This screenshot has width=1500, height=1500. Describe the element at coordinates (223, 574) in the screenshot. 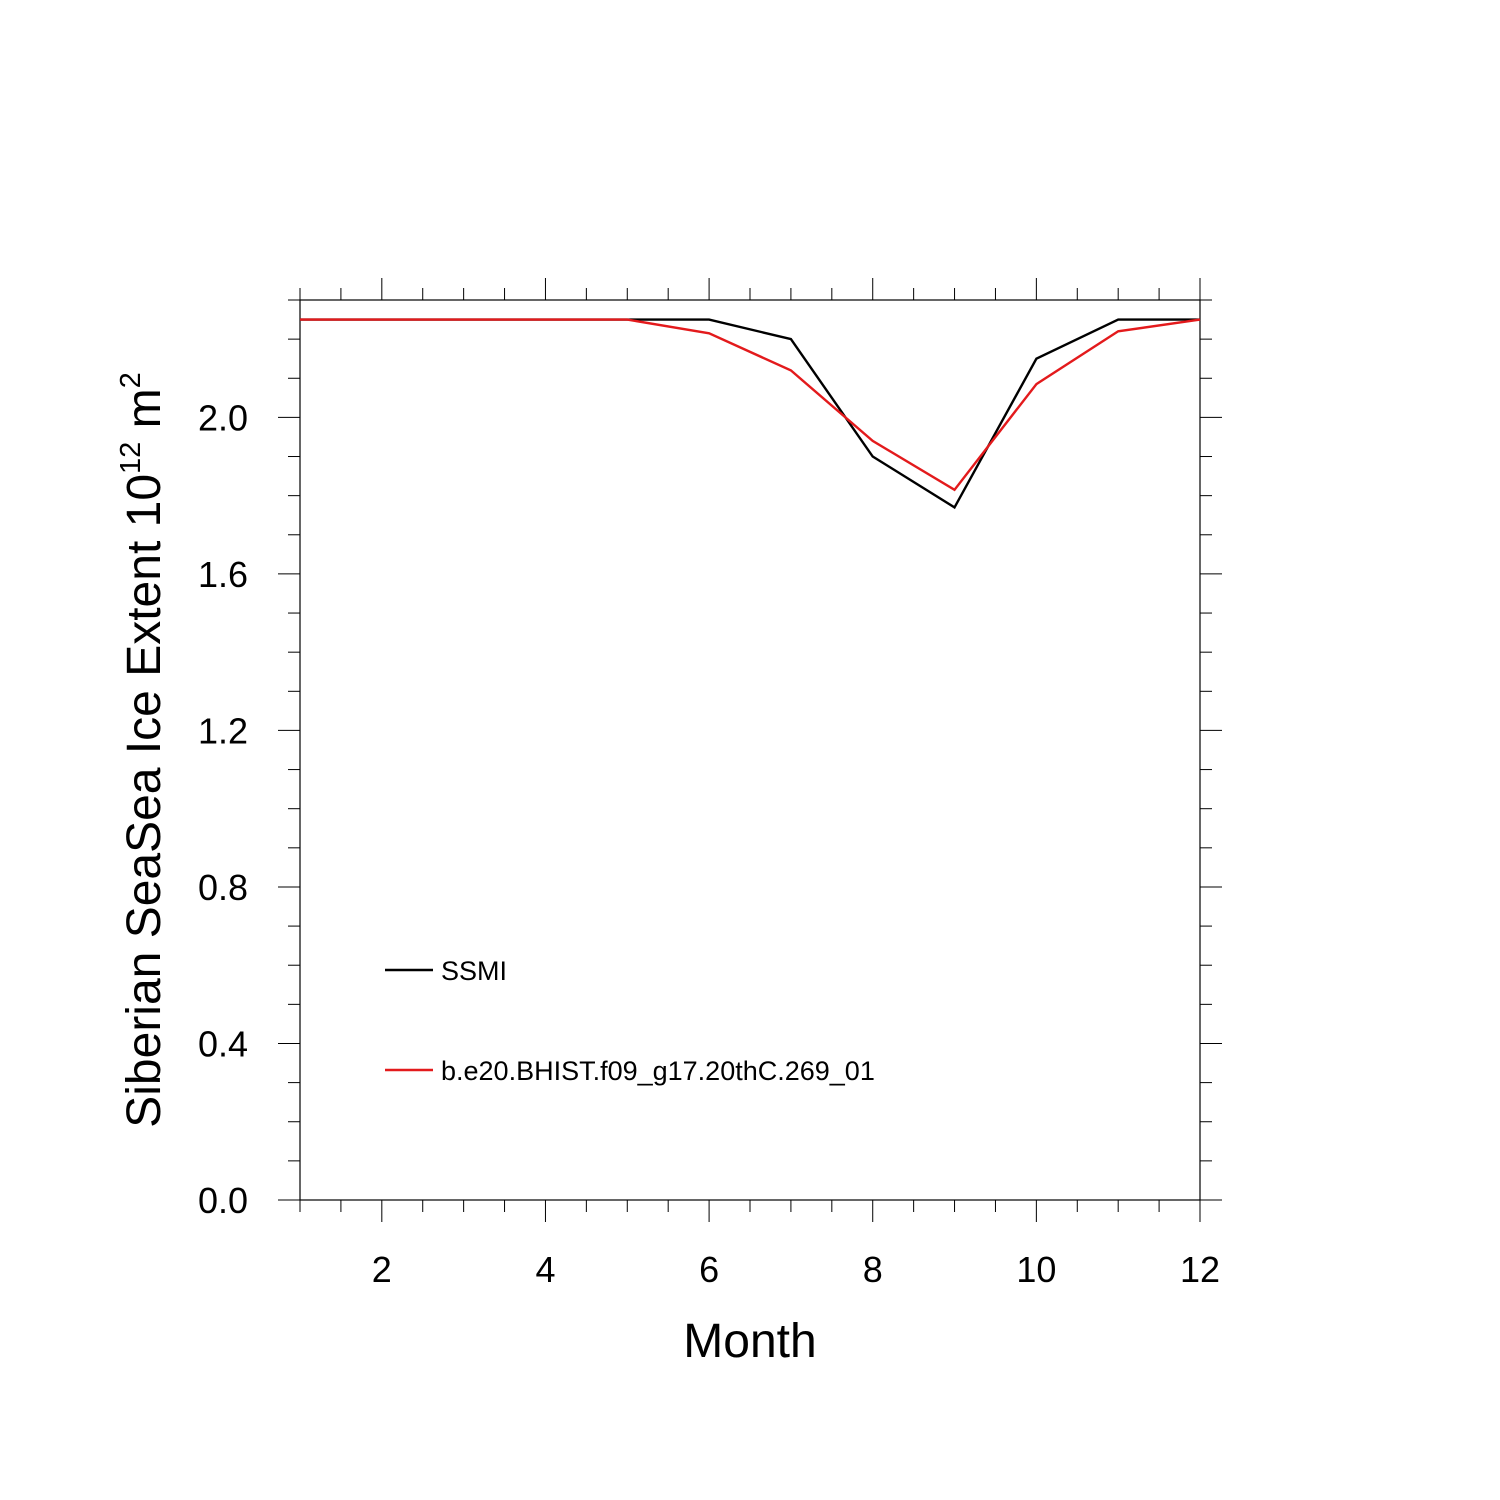

I see `y-tick-label: 1.6` at that location.